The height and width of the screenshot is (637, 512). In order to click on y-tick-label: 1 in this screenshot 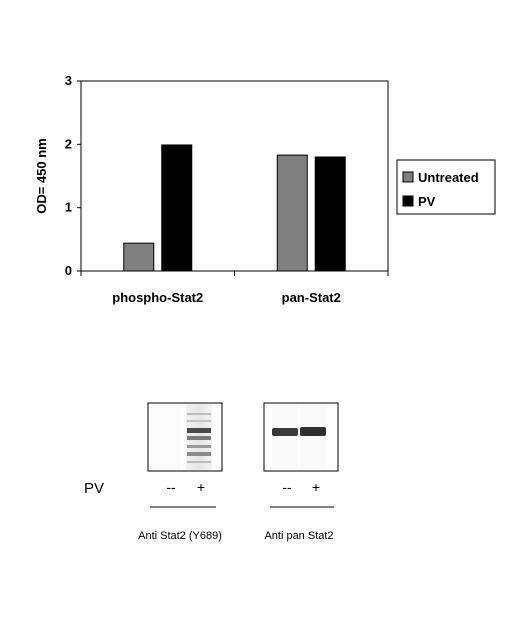, I will do `click(68, 207)`.